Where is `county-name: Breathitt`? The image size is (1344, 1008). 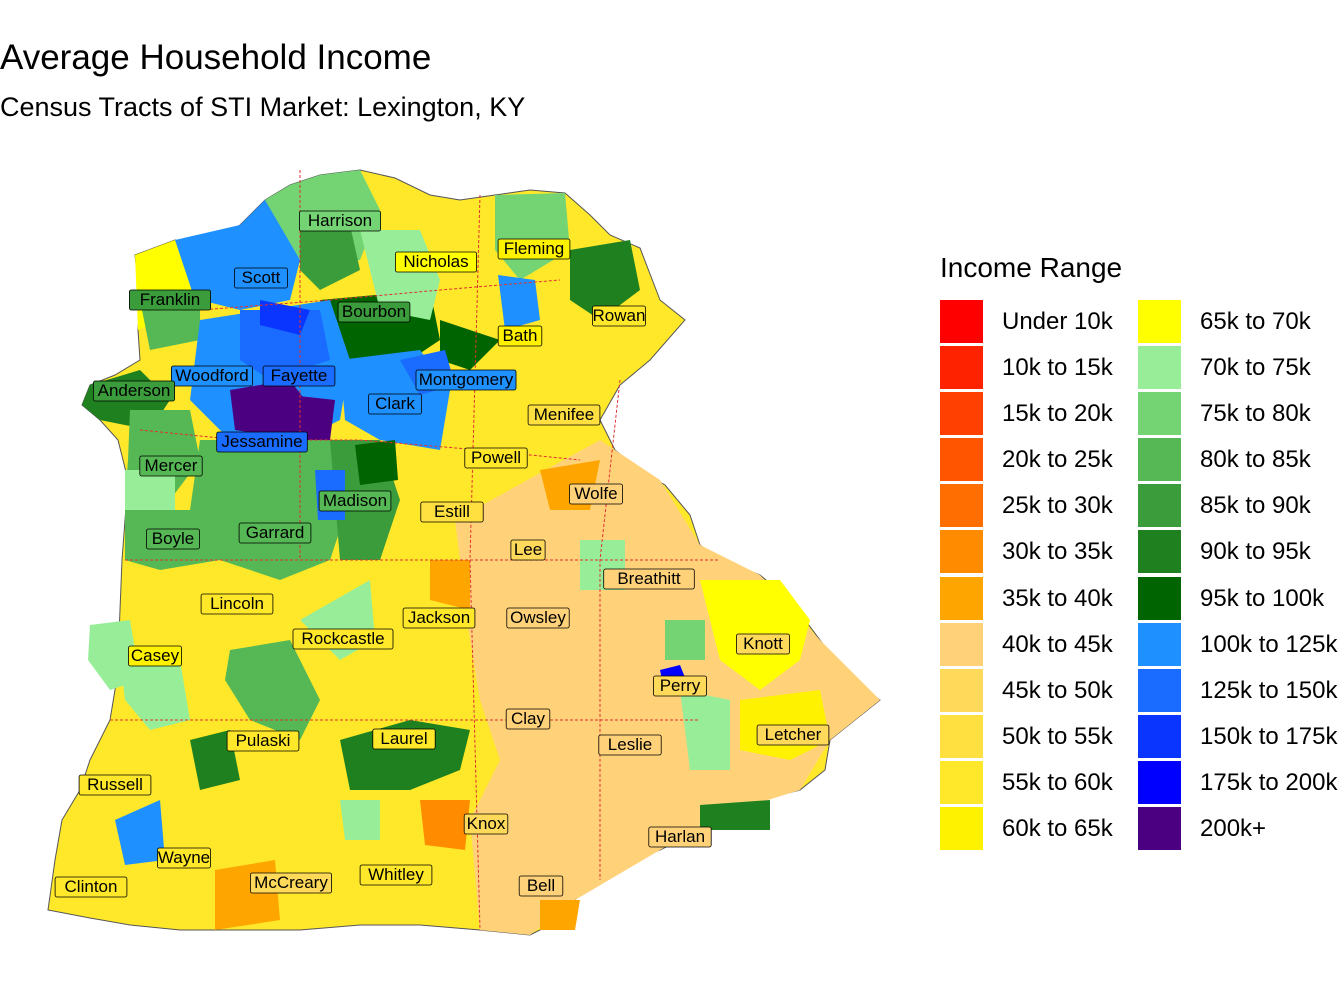 county-name: Breathitt is located at coordinates (649, 578).